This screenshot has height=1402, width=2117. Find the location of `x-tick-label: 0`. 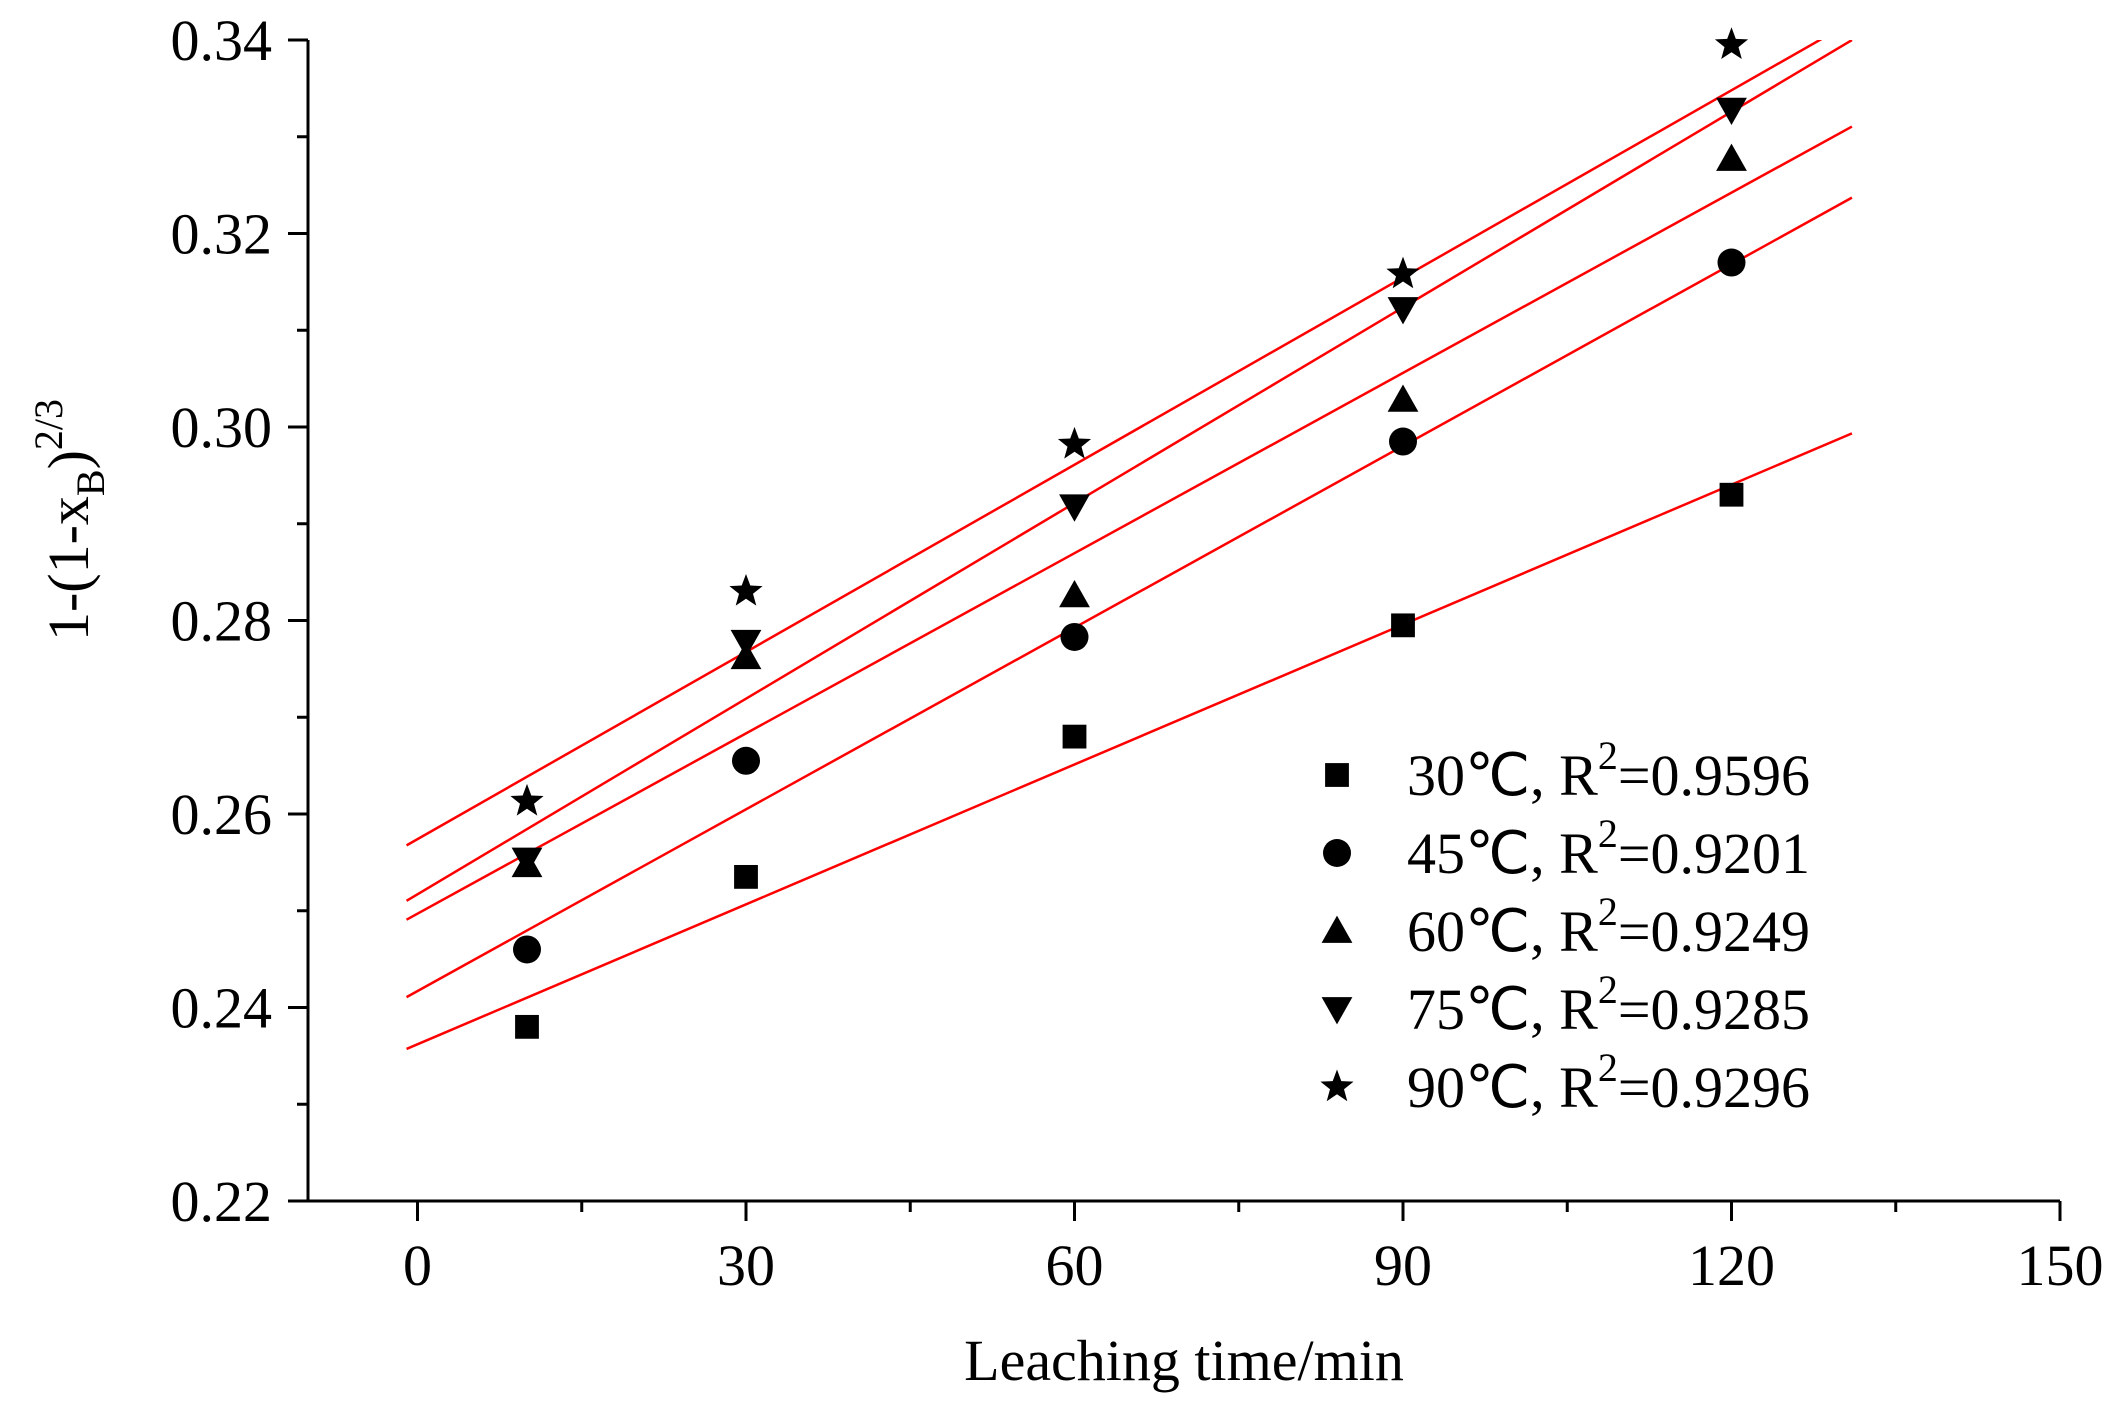

x-tick-label: 0 is located at coordinates (417, 1265).